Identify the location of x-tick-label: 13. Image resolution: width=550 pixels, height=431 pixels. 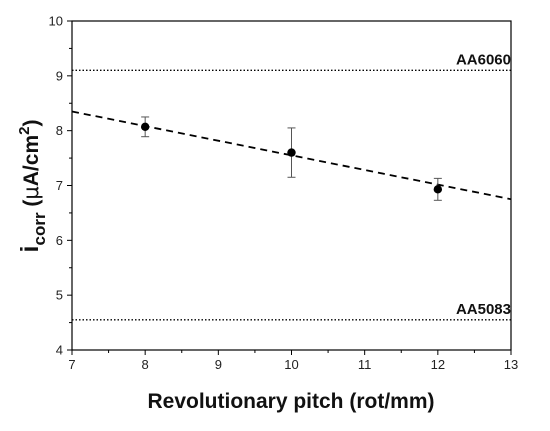
(511, 364).